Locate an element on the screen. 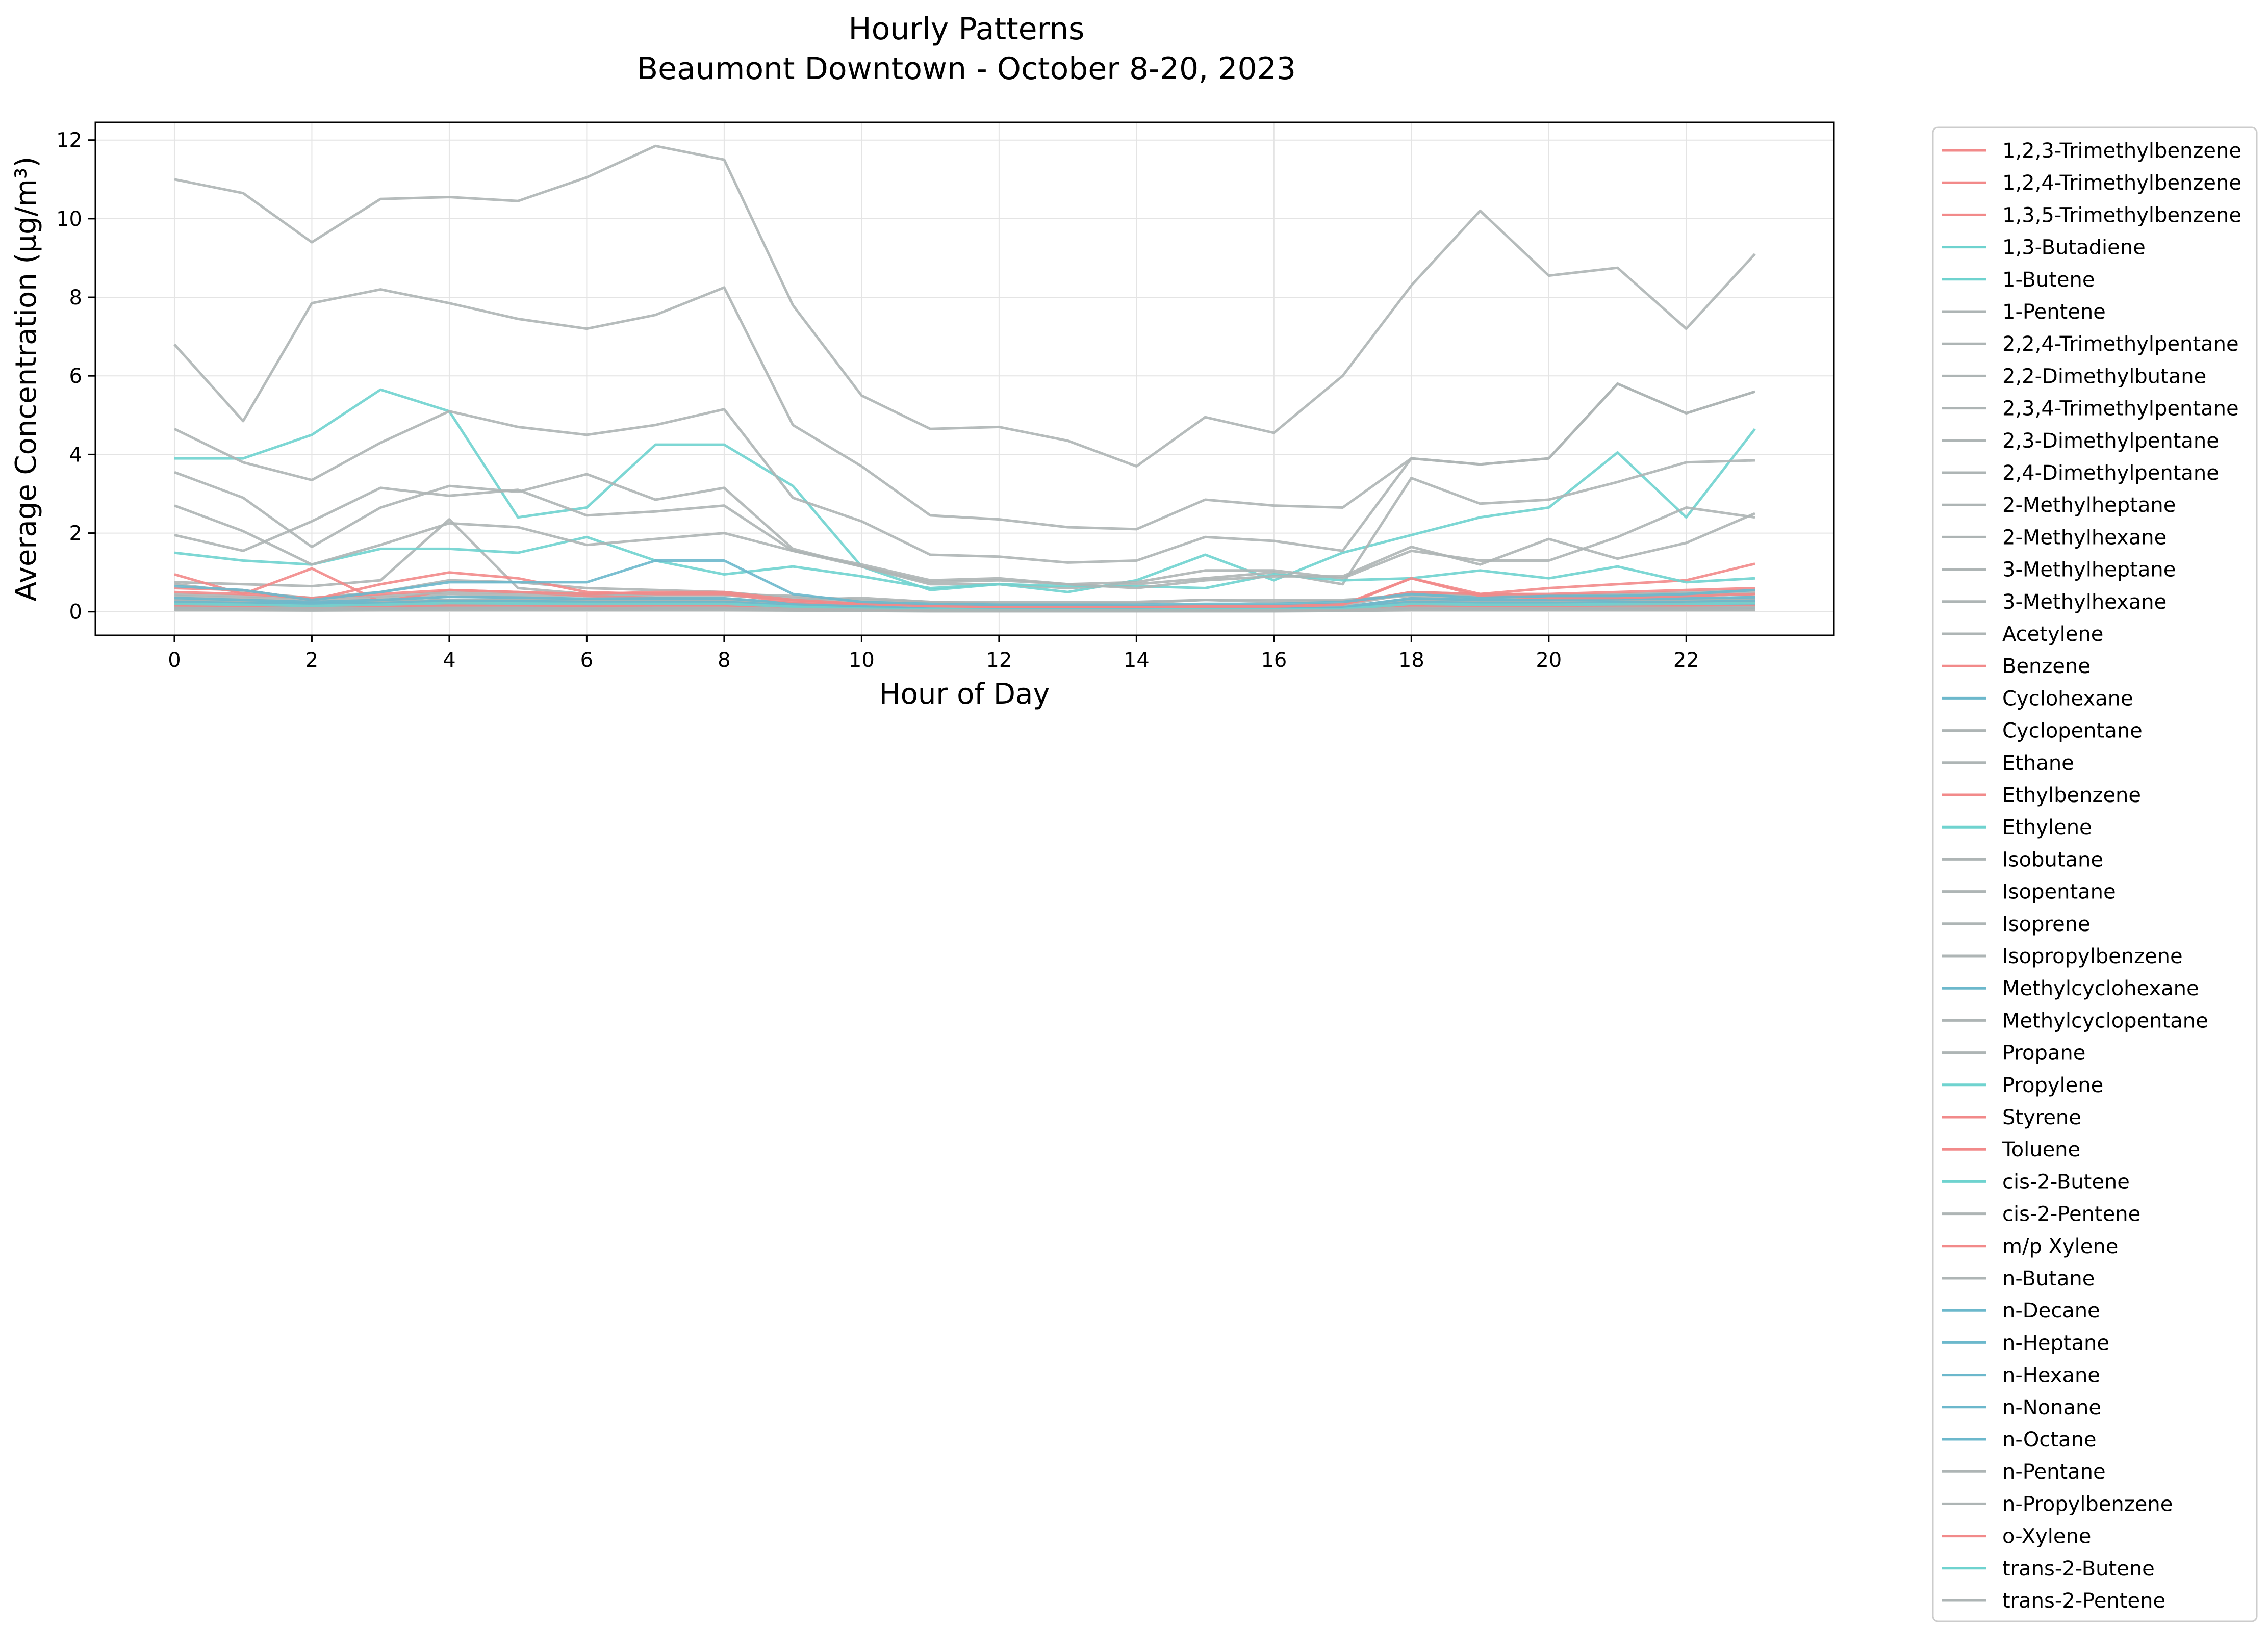 The height and width of the screenshot is (1629, 2268). x-axis-ticks: 0 2 4 6 8 10 12 14 16 18 20 22 is located at coordinates (933, 653).